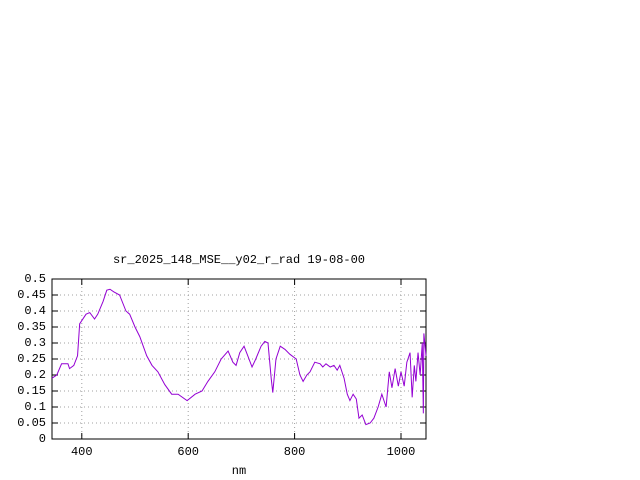  I want to click on y-tick-label: 0.5, so click(35, 279).